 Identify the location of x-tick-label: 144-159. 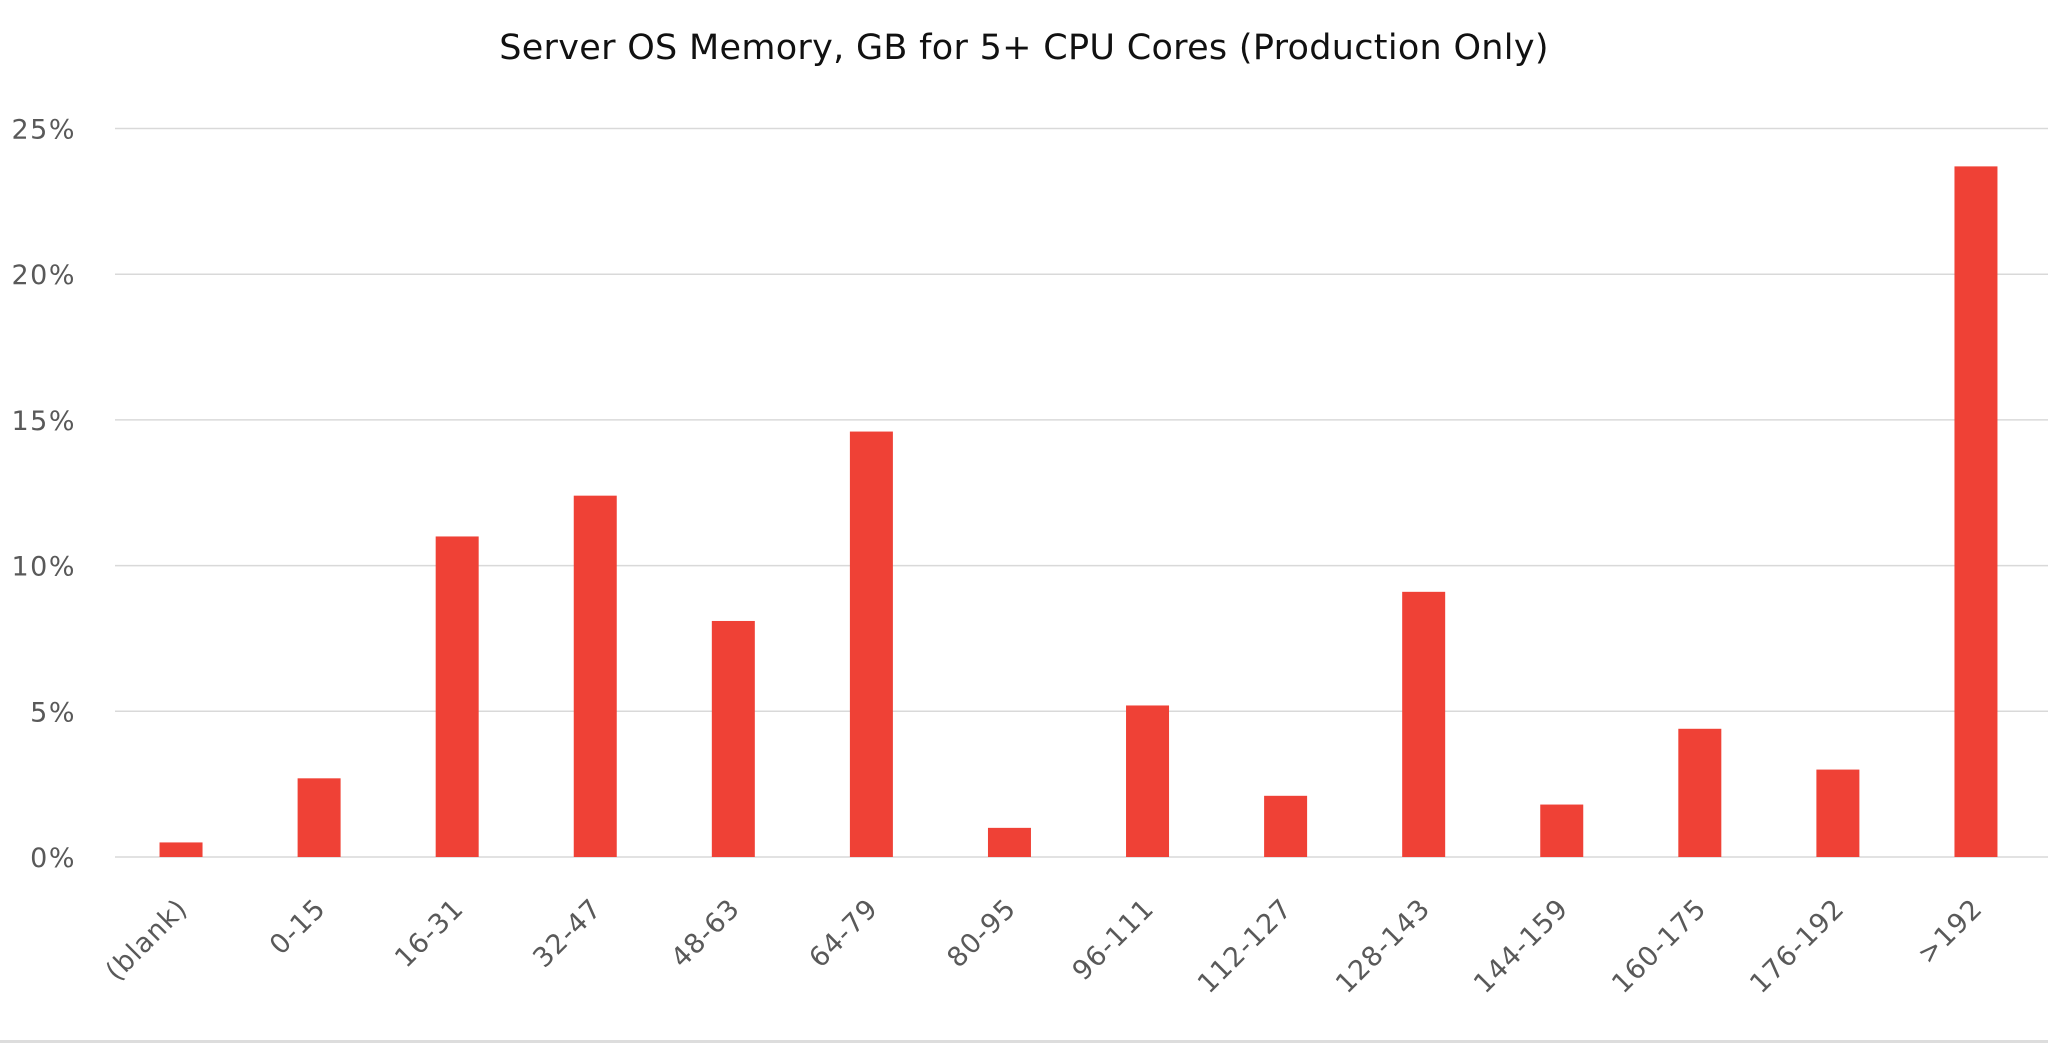
(1521, 946).